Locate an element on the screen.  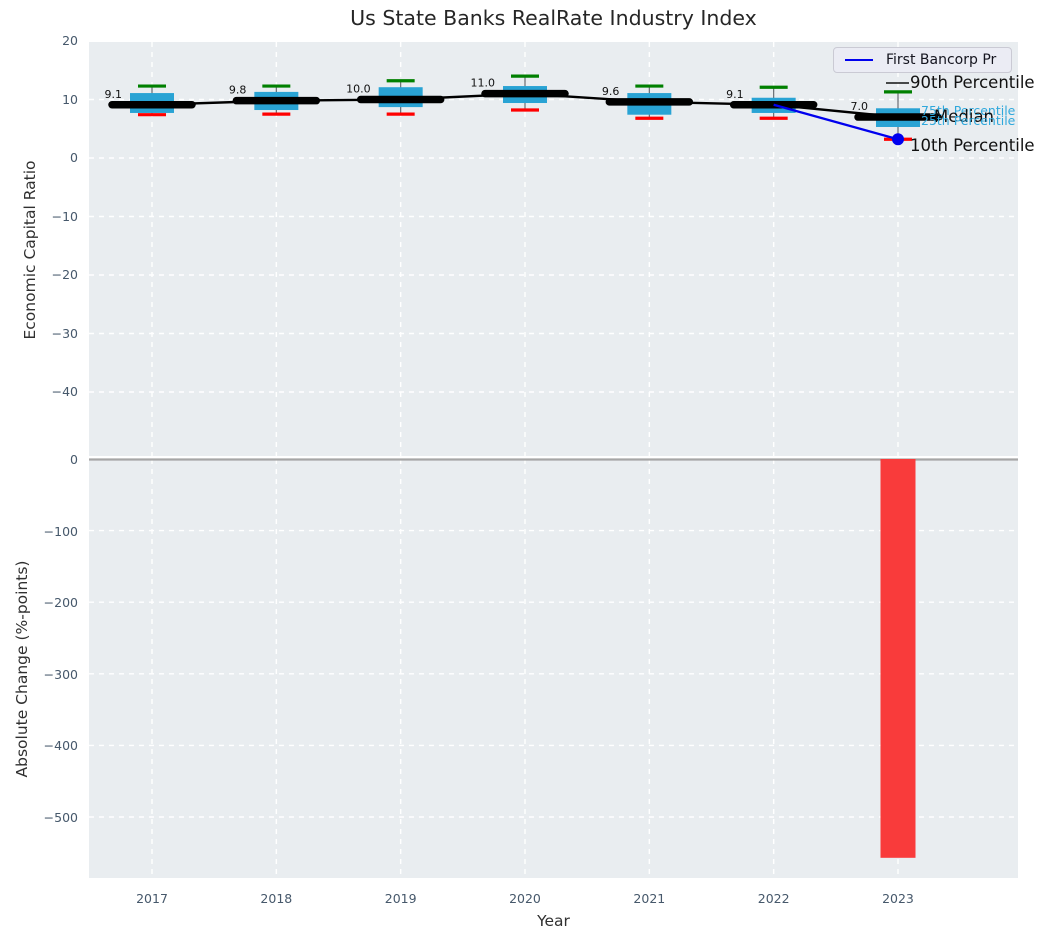
annotation-75th-percentile: 75th Percentile is located at coordinates (968, 110).